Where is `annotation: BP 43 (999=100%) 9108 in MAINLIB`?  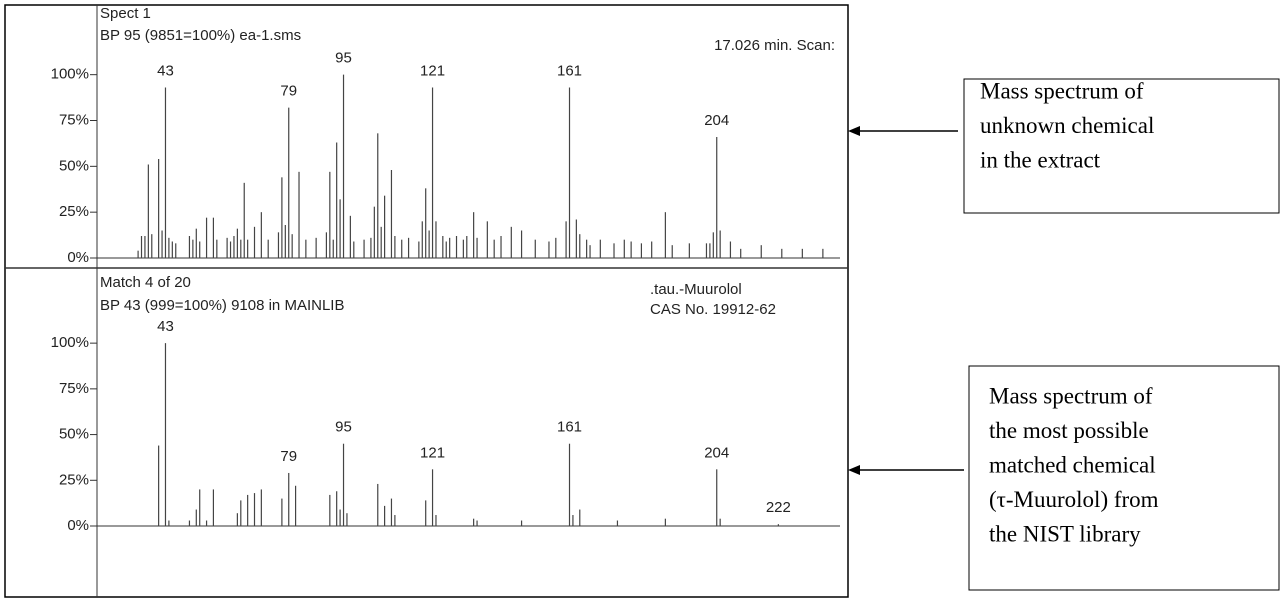
annotation: BP 43 (999=100%) 9108 in MAINLIB is located at coordinates (222, 305).